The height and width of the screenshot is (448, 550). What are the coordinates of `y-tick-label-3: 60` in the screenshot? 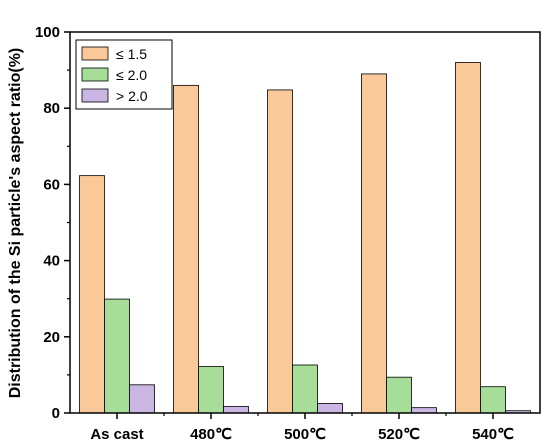 It's located at (51, 184).